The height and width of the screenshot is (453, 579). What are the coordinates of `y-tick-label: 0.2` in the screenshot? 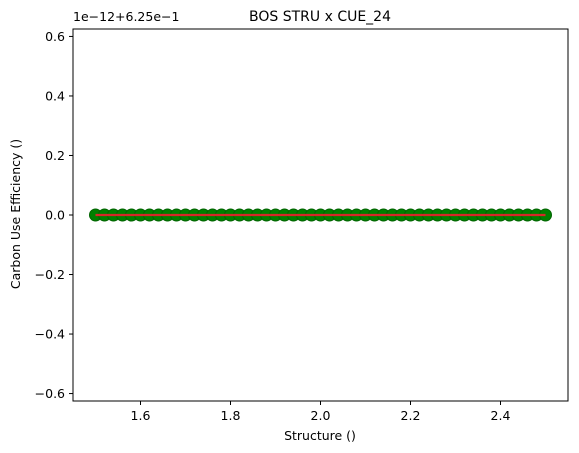 It's located at (55, 155).